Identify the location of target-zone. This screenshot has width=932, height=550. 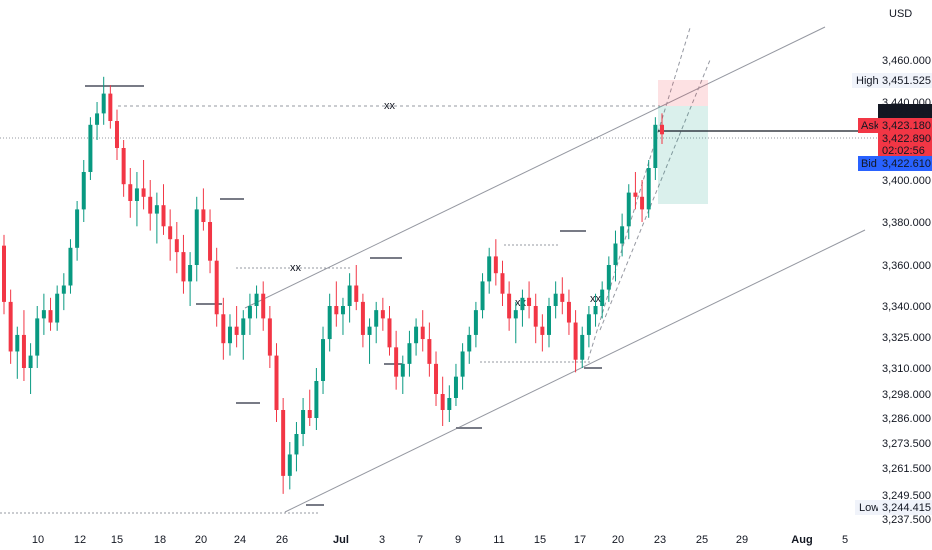
(683, 155).